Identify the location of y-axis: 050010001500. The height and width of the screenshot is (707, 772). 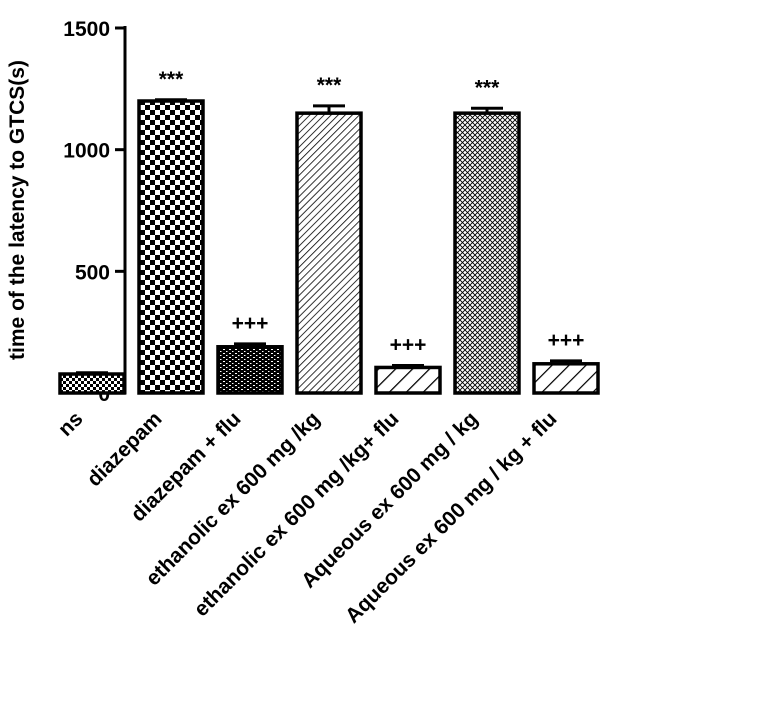
(95, 212).